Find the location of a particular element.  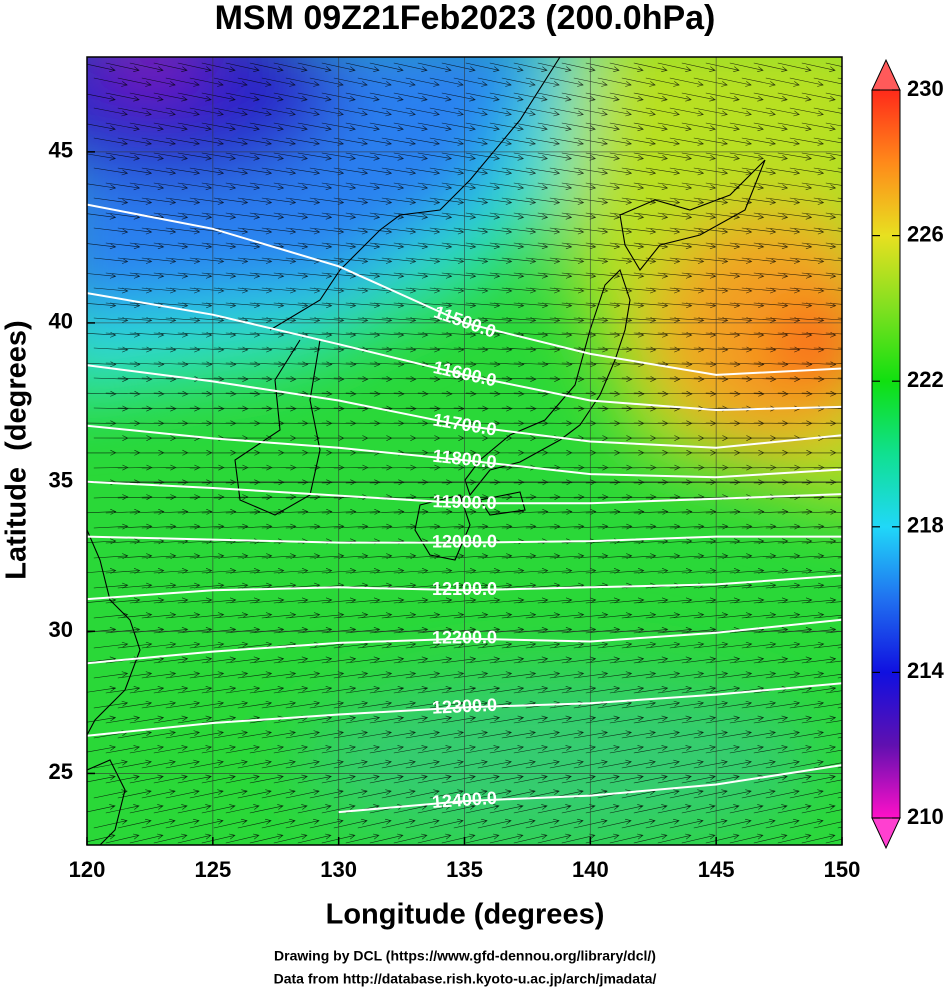

contour-label: 12000.0 is located at coordinates (464, 541).